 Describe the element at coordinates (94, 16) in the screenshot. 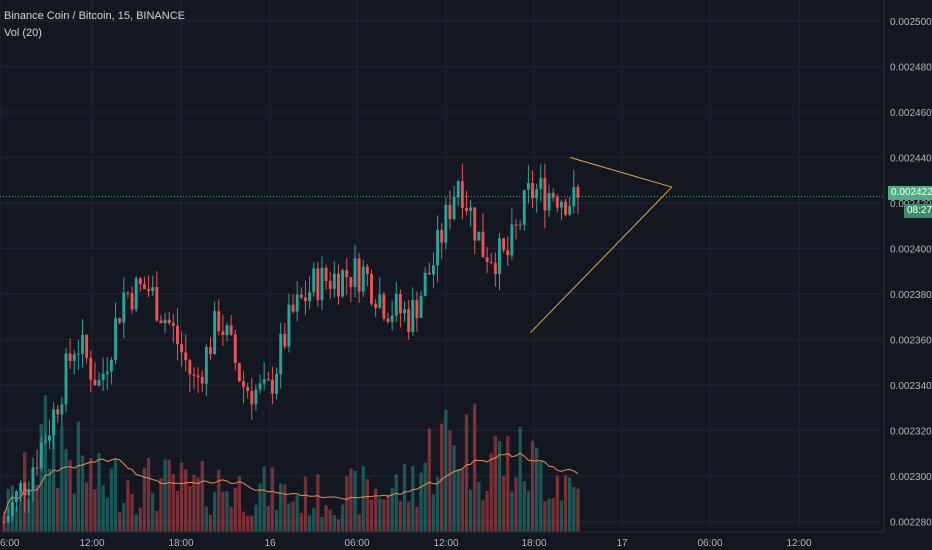

I see `symbol-title: Binance Coin / Bitcoin, 15, BINANCE` at that location.